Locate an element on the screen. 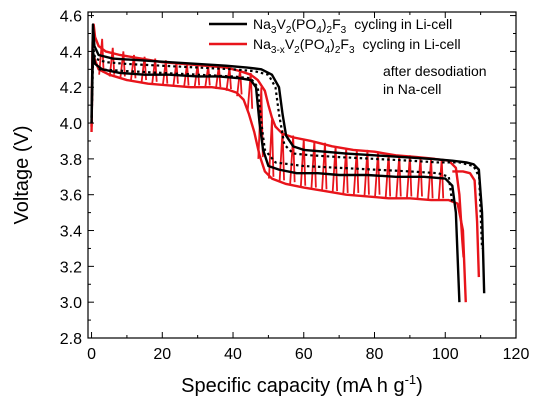 The height and width of the screenshot is (418, 550). y-tick-label: 3.2 is located at coordinates (71, 267).